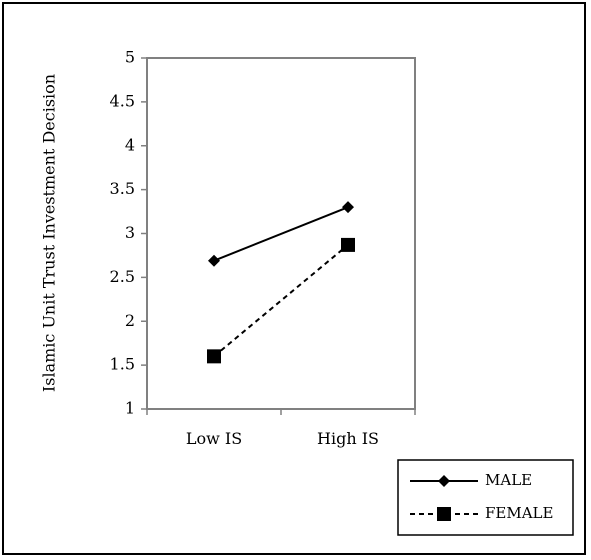  I want to click on y-tick-label: 4.5, so click(122, 100).